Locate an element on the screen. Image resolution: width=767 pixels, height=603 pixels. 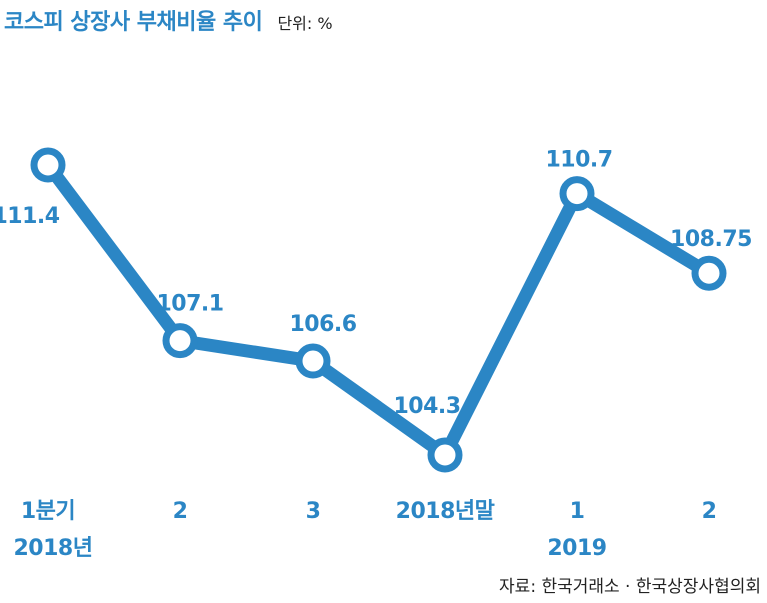
data-label-5: 110.7 is located at coordinates (578, 160).